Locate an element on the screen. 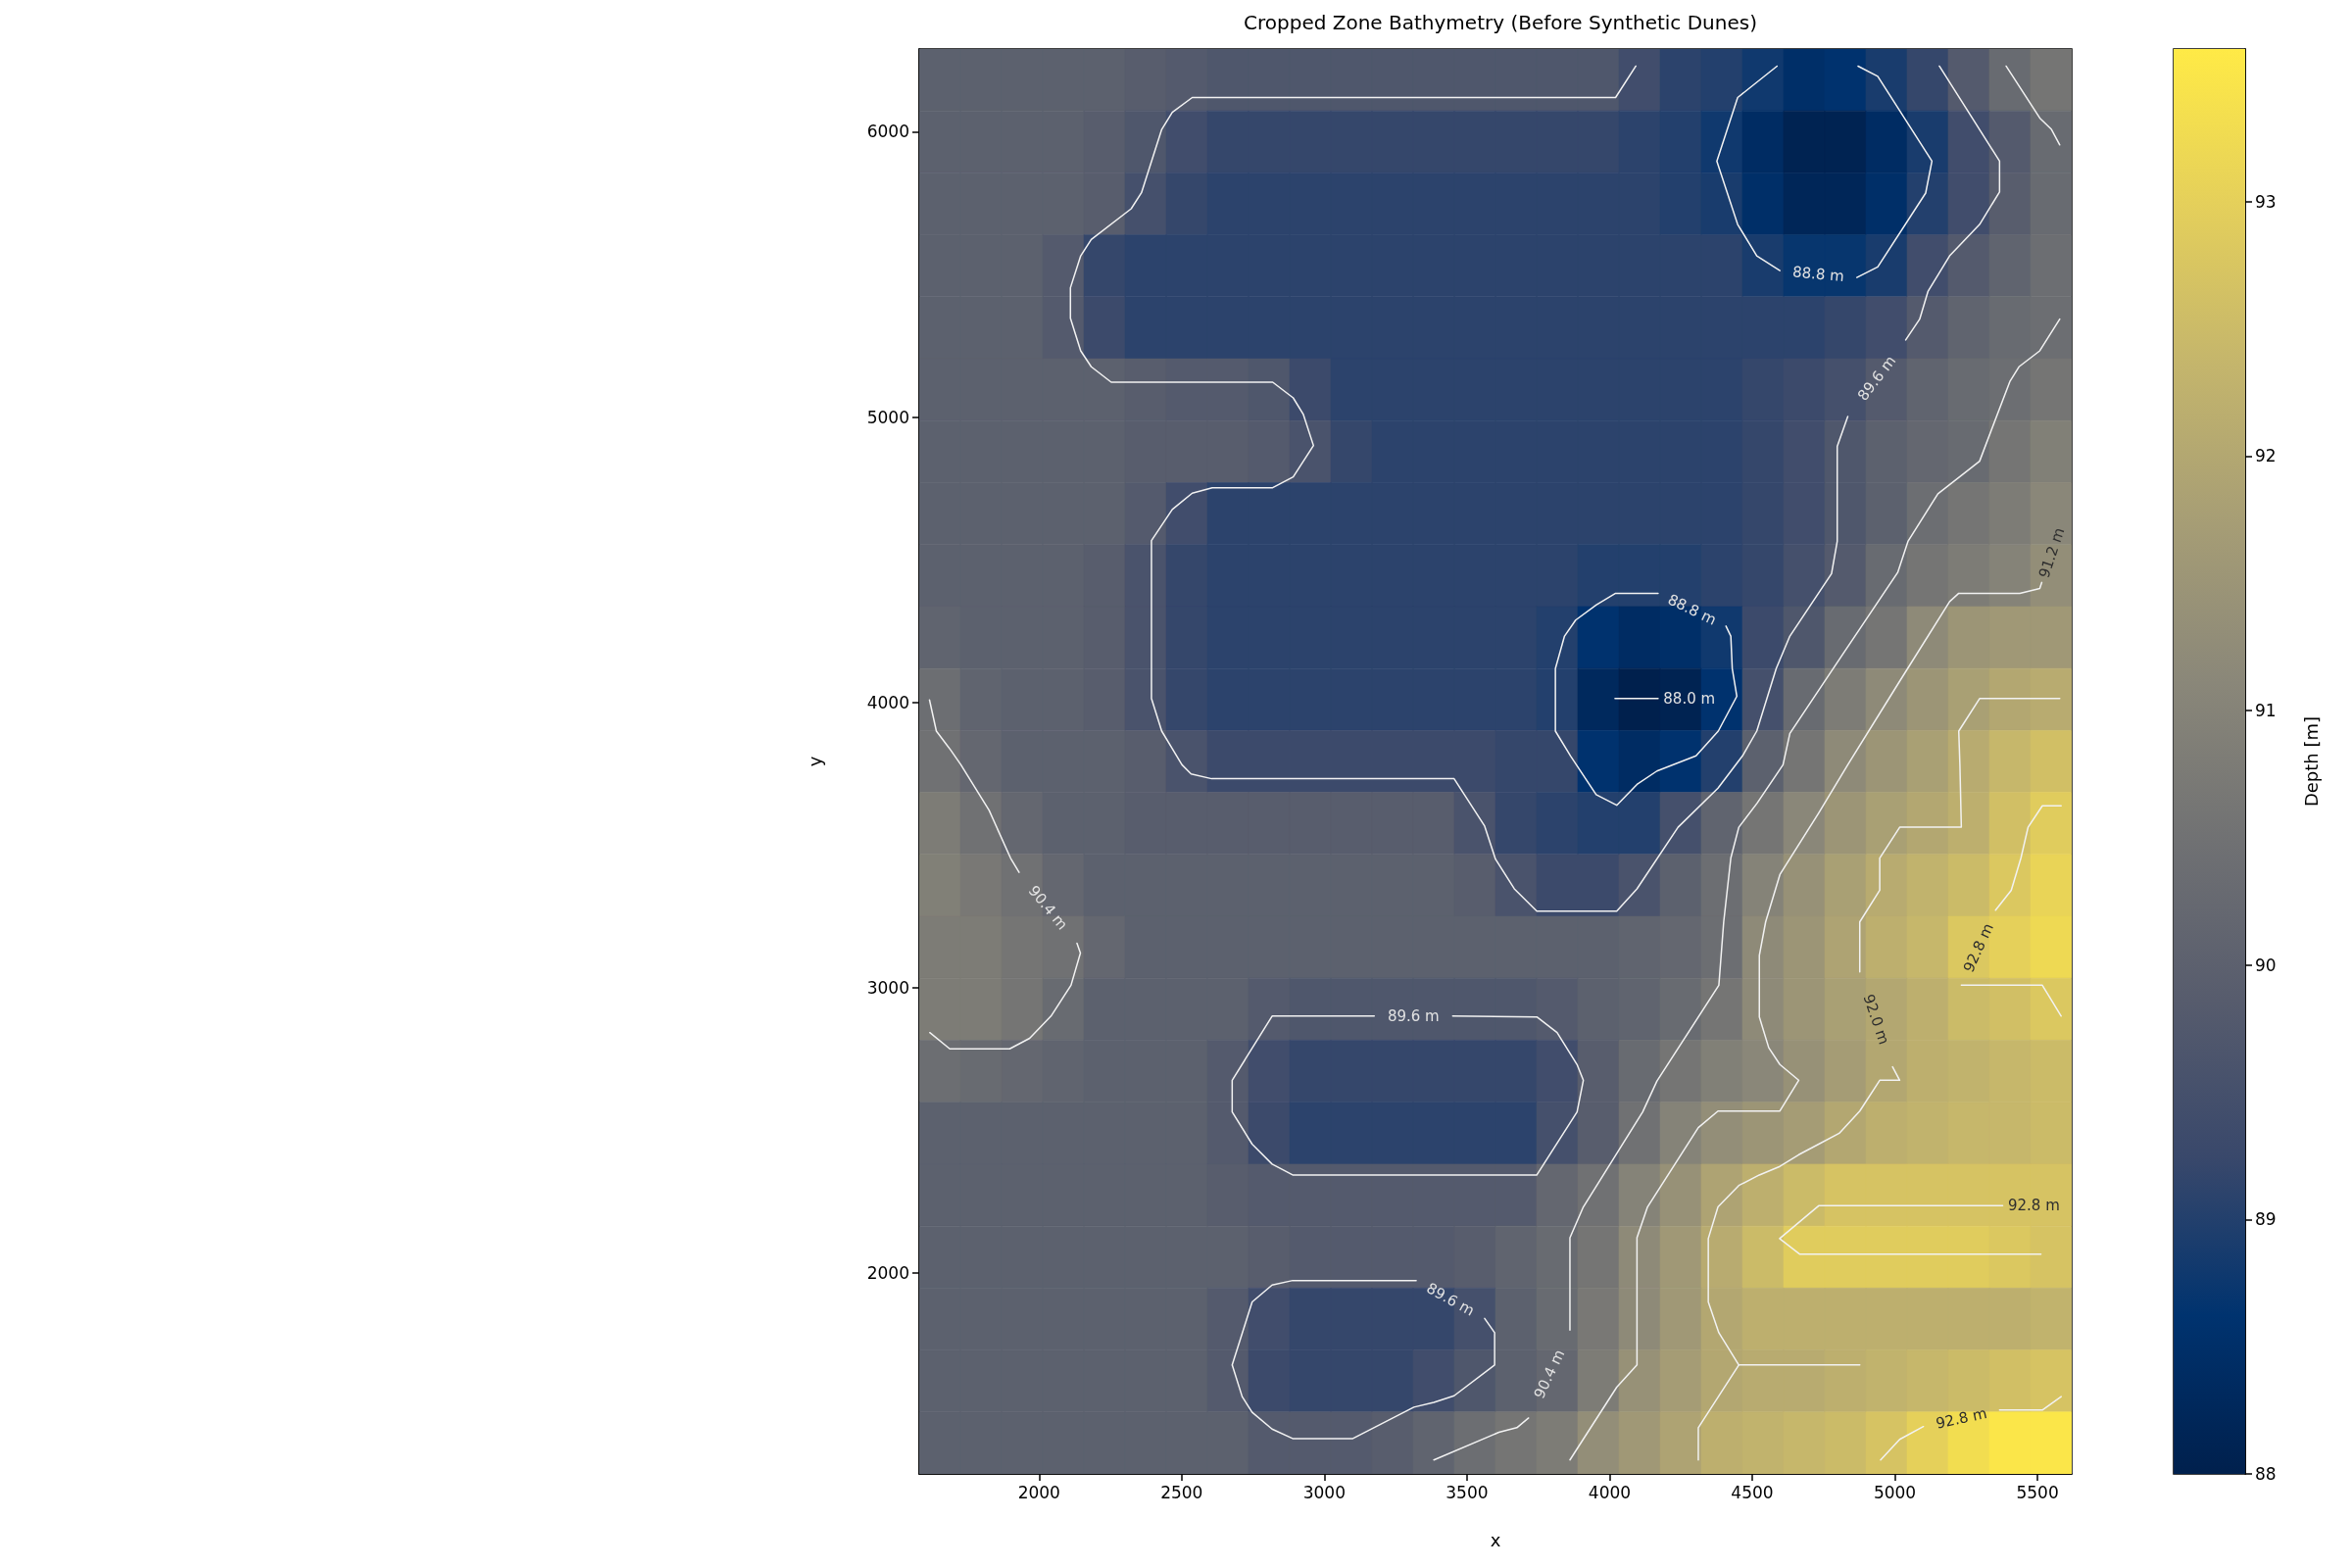 The height and width of the screenshot is (1568, 2352). y-axis-title: y is located at coordinates (814, 761).